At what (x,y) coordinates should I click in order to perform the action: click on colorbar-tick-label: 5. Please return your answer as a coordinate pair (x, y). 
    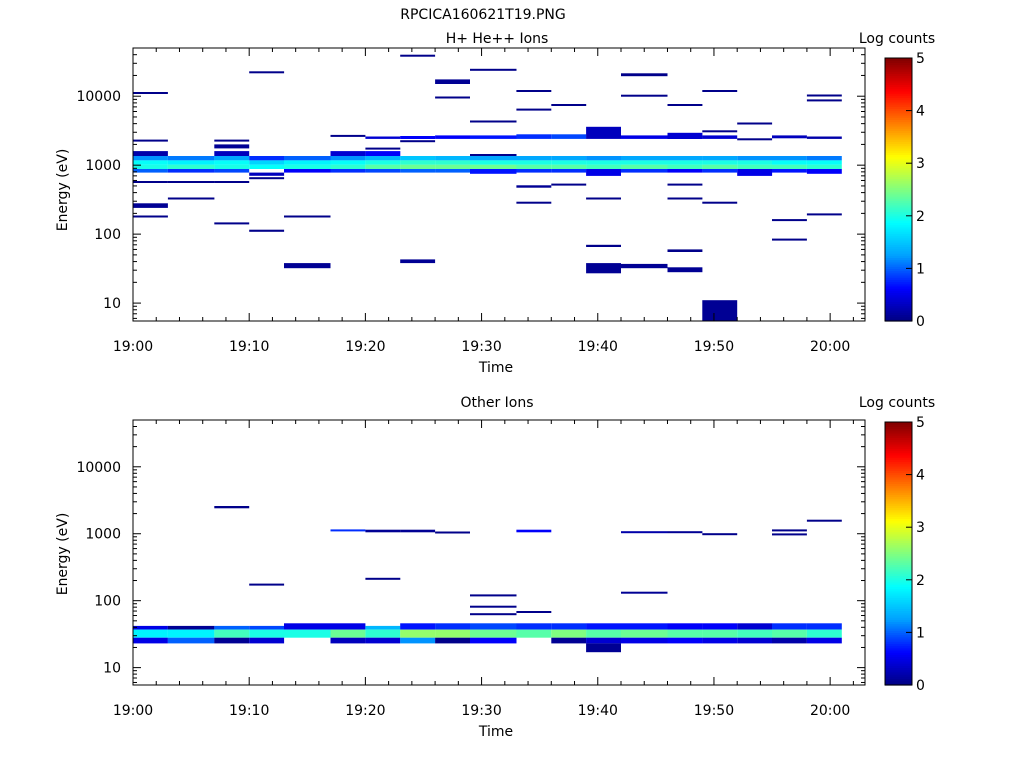
    Looking at the image, I should click on (920, 423).